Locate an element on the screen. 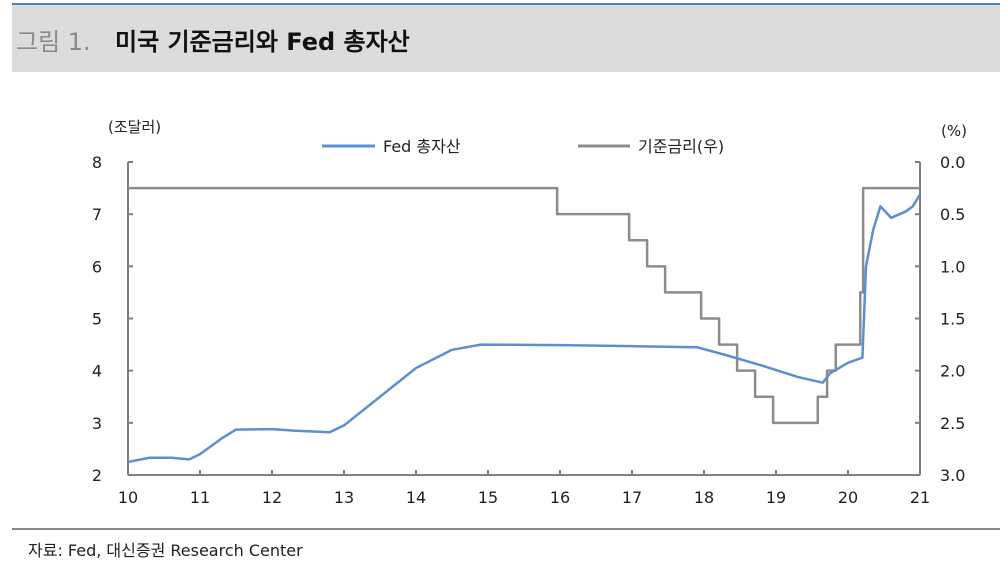 This screenshot has width=1000, height=567. right-y-tick-label: 0.5 is located at coordinates (952, 214).